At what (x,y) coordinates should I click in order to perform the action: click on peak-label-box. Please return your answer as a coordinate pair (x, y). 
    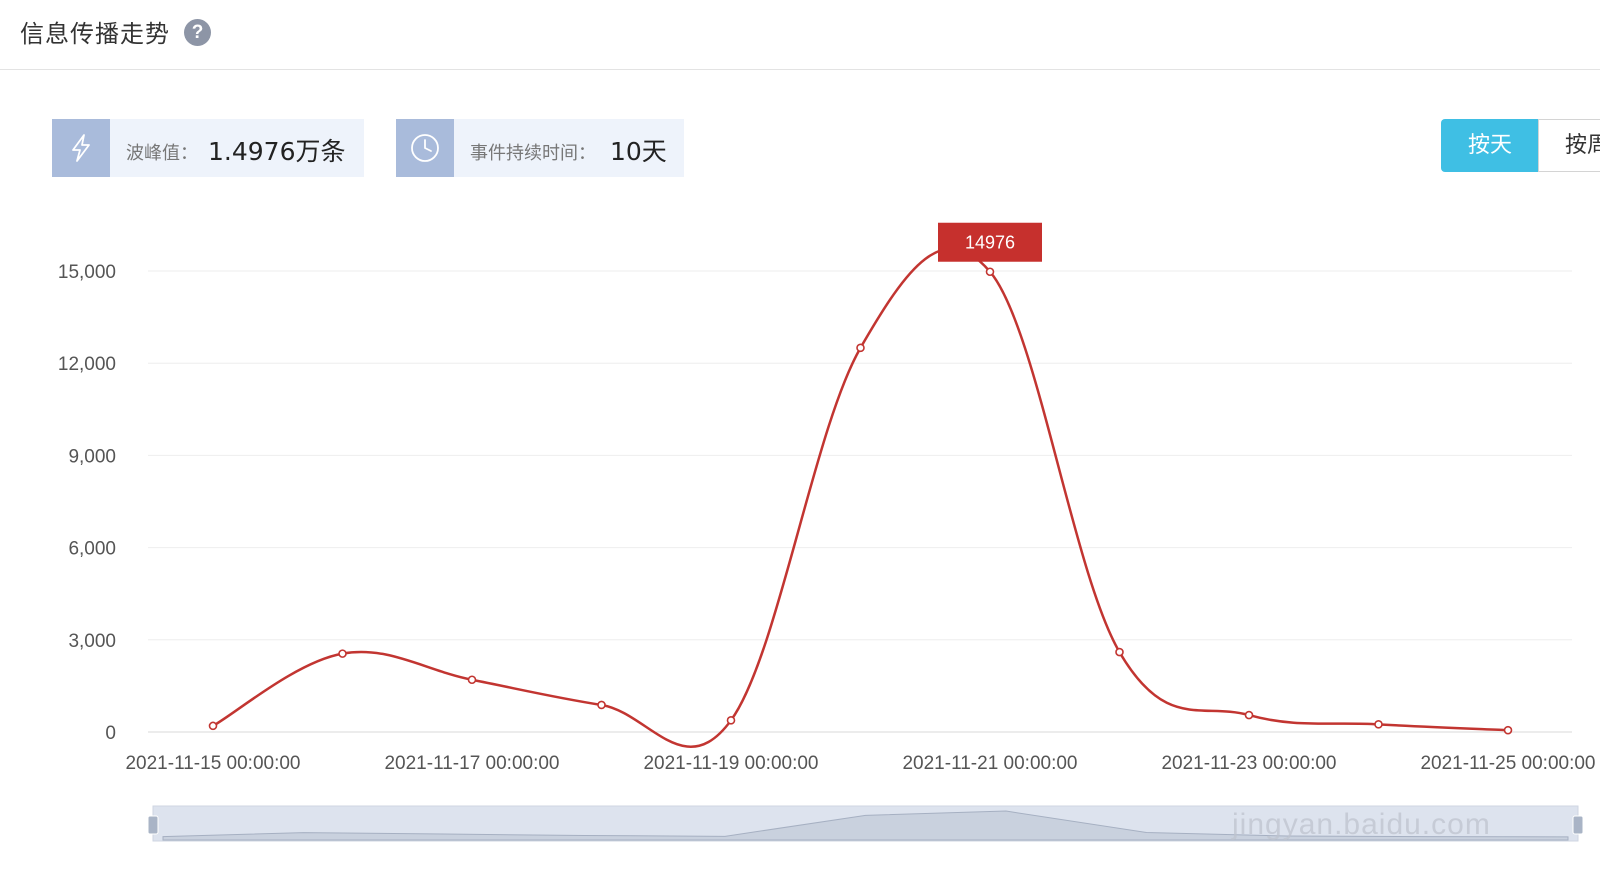
    Looking at the image, I should click on (990, 242).